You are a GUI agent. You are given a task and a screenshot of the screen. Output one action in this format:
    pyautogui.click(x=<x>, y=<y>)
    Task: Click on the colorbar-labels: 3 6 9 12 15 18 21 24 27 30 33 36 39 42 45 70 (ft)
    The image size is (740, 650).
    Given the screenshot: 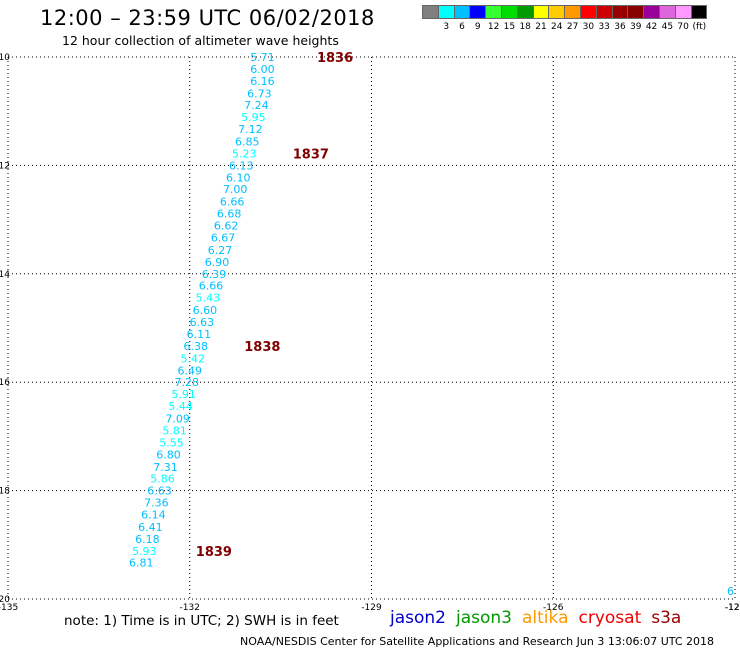 What is the action you would take?
    pyautogui.click(x=564, y=25)
    